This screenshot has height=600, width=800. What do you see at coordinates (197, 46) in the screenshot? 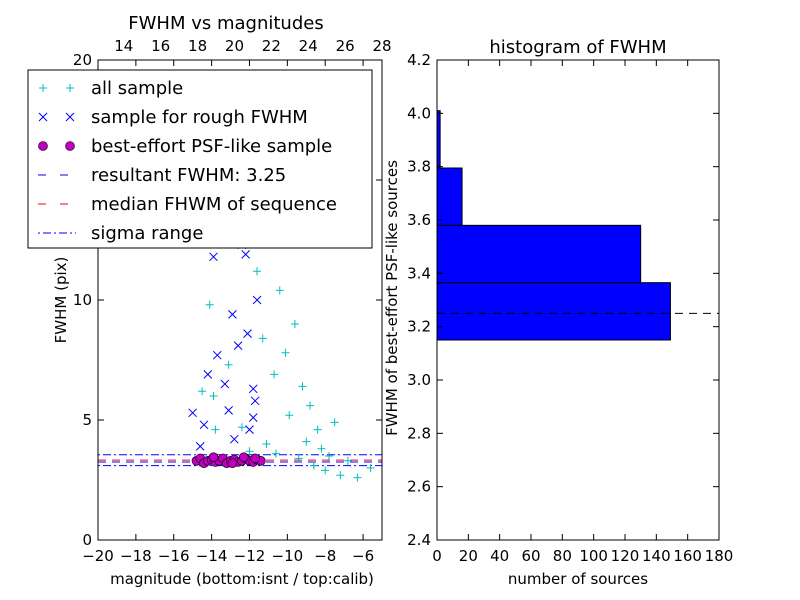
I see `scatter-top-tick-label: 18` at bounding box center [197, 46].